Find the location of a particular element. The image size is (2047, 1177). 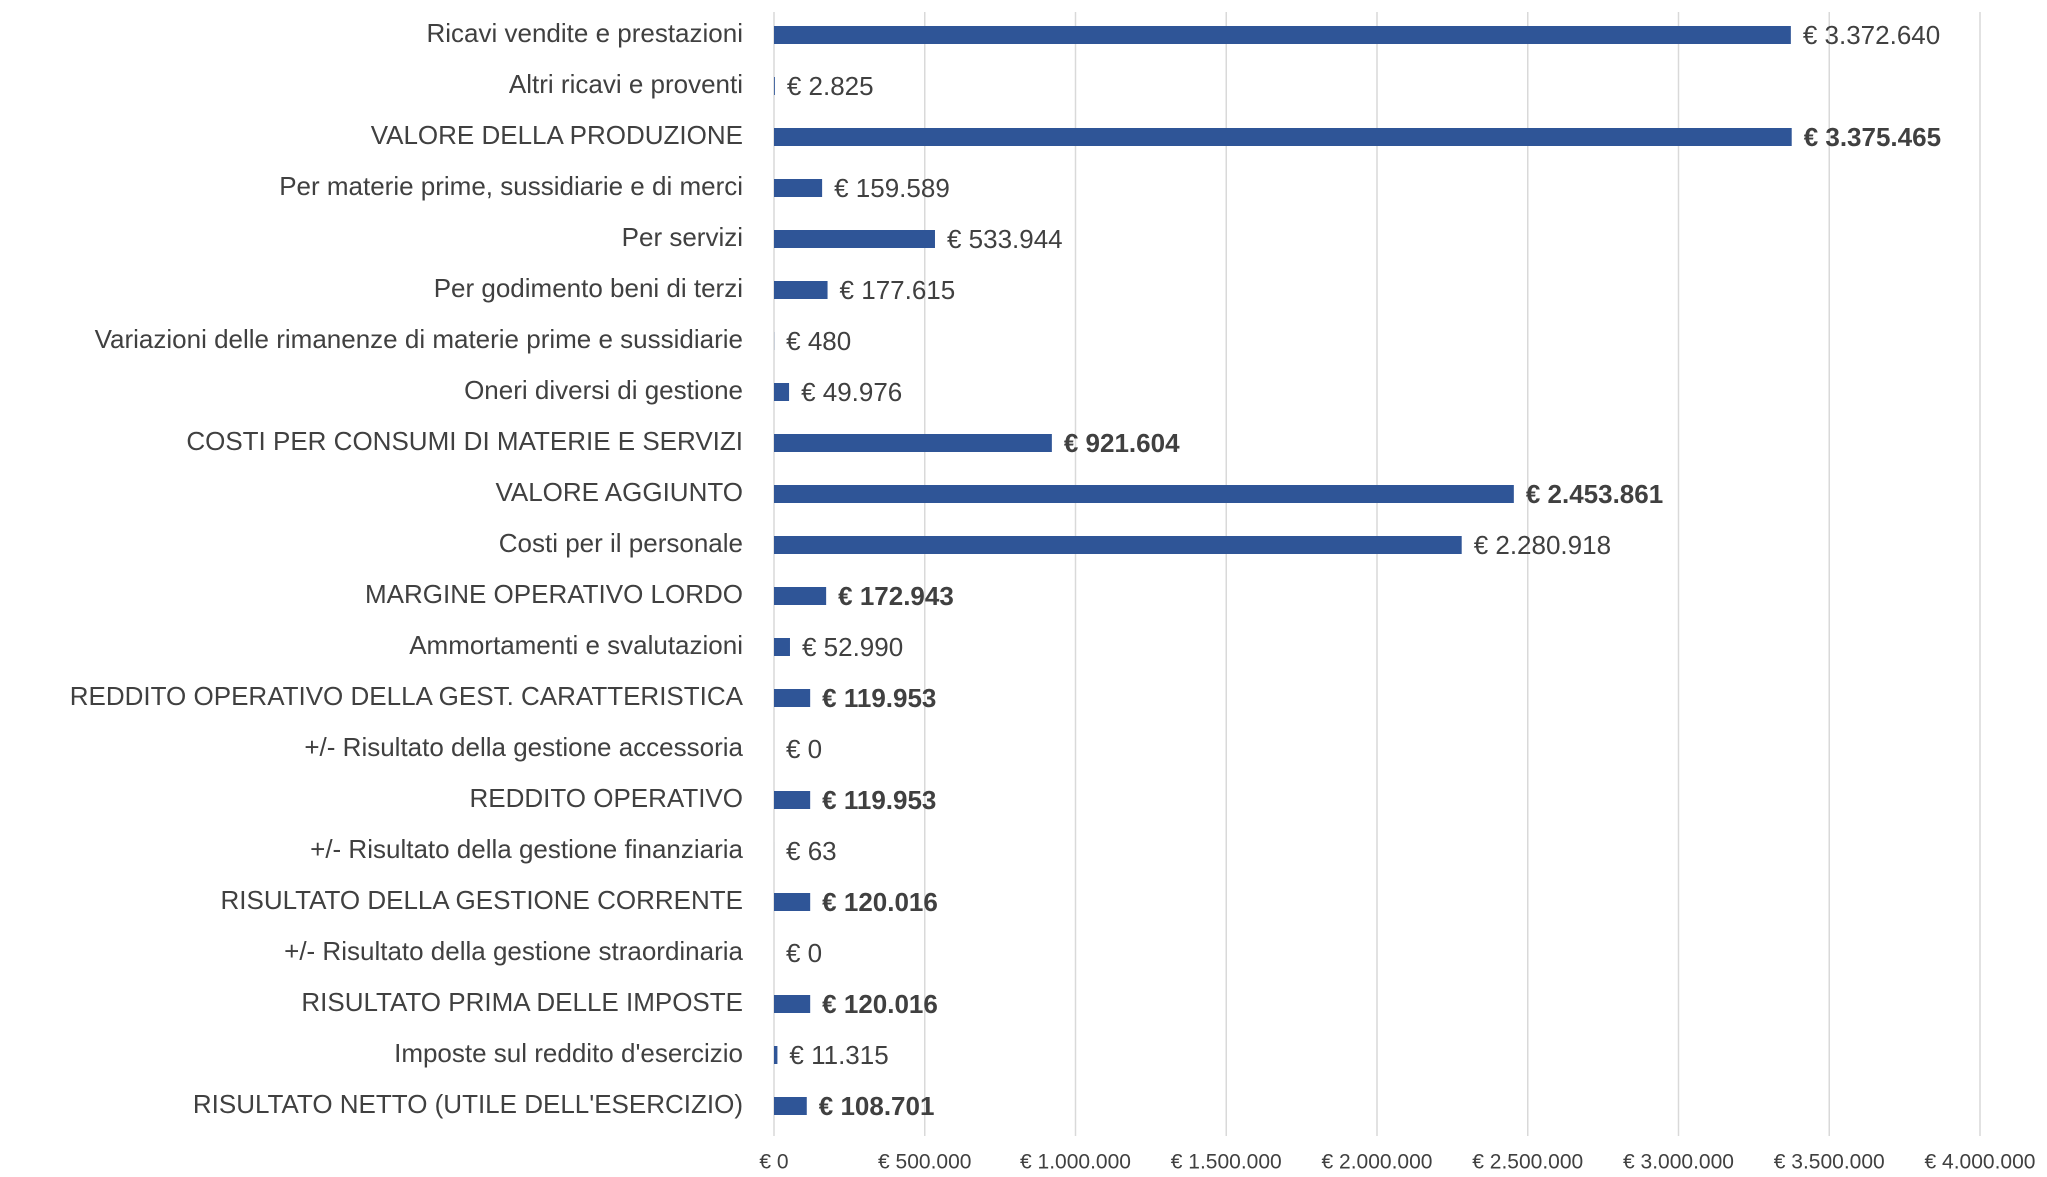

value-label: € 49.976 is located at coordinates (851, 392).